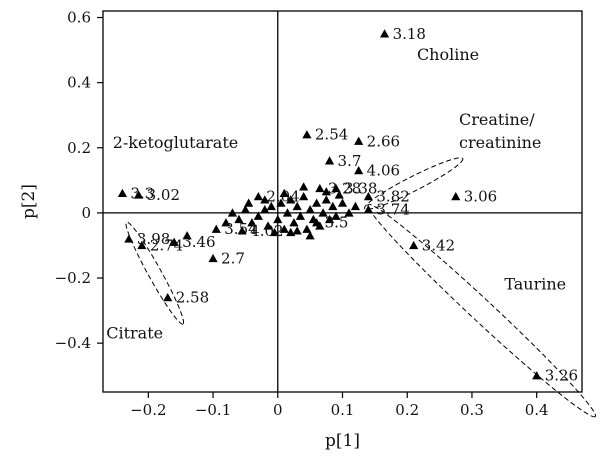 The width and height of the screenshot is (600, 474). Describe the element at coordinates (500, 142) in the screenshot. I see `region-annotation: creatinine` at that location.